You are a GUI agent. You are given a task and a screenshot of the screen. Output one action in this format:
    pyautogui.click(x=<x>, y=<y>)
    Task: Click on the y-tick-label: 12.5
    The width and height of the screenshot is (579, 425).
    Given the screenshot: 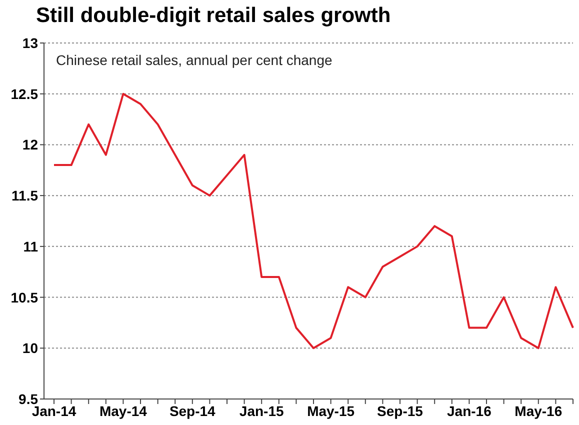 What is the action you would take?
    pyautogui.click(x=24, y=94)
    